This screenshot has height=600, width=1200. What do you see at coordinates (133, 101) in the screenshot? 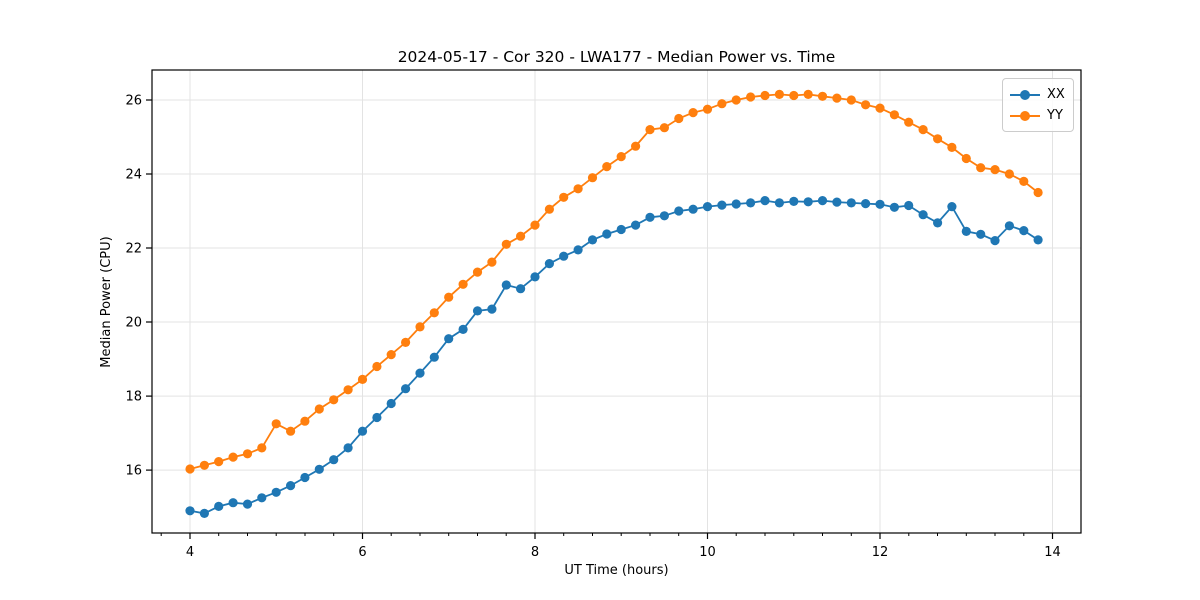
I see `y-tick-label: 26` at bounding box center [133, 101].